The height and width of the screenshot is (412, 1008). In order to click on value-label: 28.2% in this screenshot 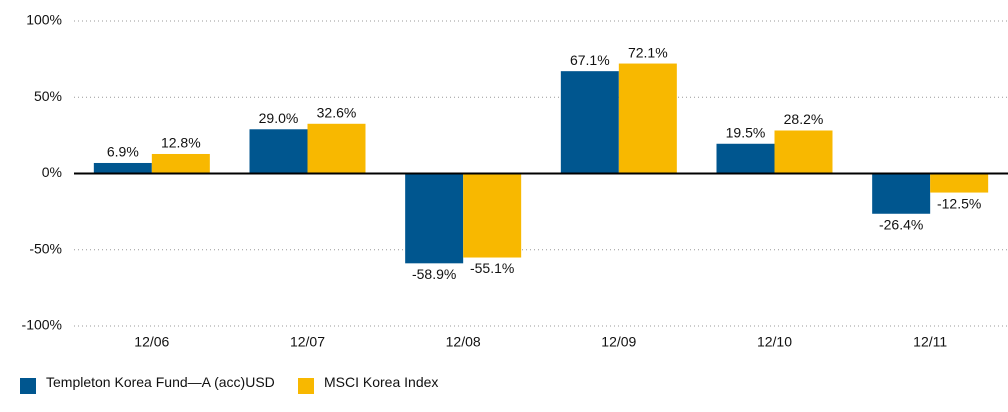, I will do `click(804, 119)`.